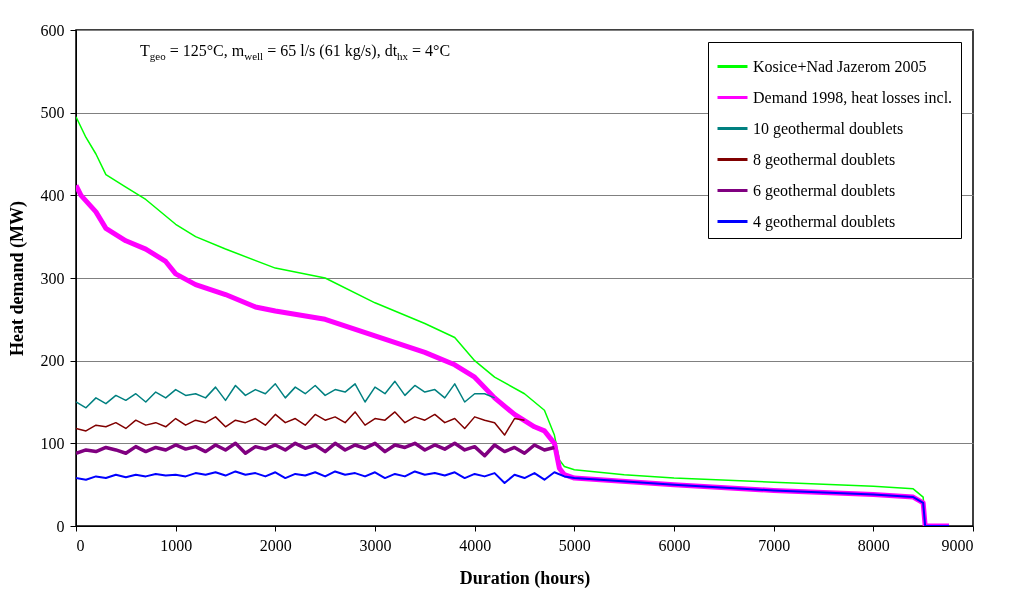 This screenshot has width=1010, height=601. What do you see at coordinates (52, 278) in the screenshot?
I see `y-tick-label: 300` at bounding box center [52, 278].